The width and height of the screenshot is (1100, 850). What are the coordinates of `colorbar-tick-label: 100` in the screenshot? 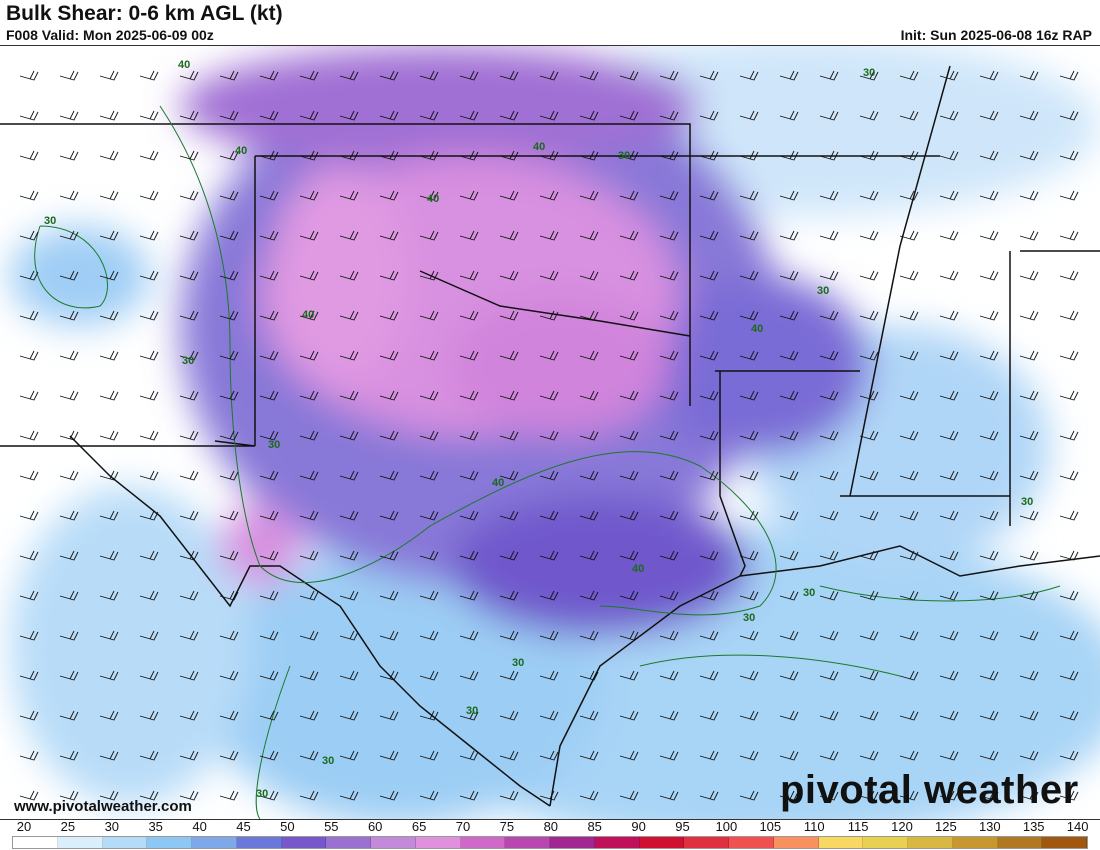 It's located at (726, 826).